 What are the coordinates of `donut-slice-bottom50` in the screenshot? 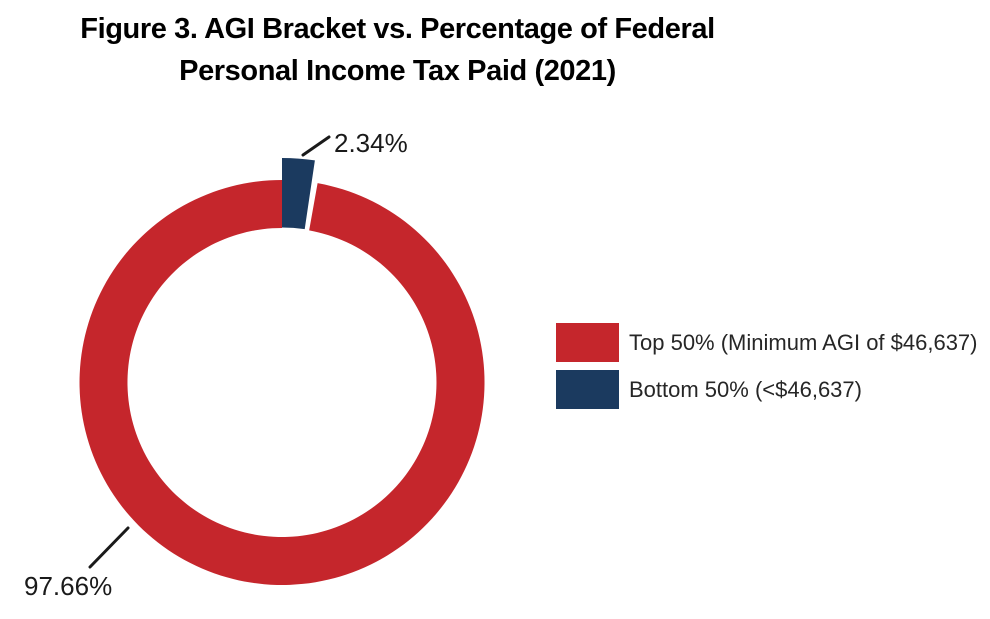 It's located at (298, 194).